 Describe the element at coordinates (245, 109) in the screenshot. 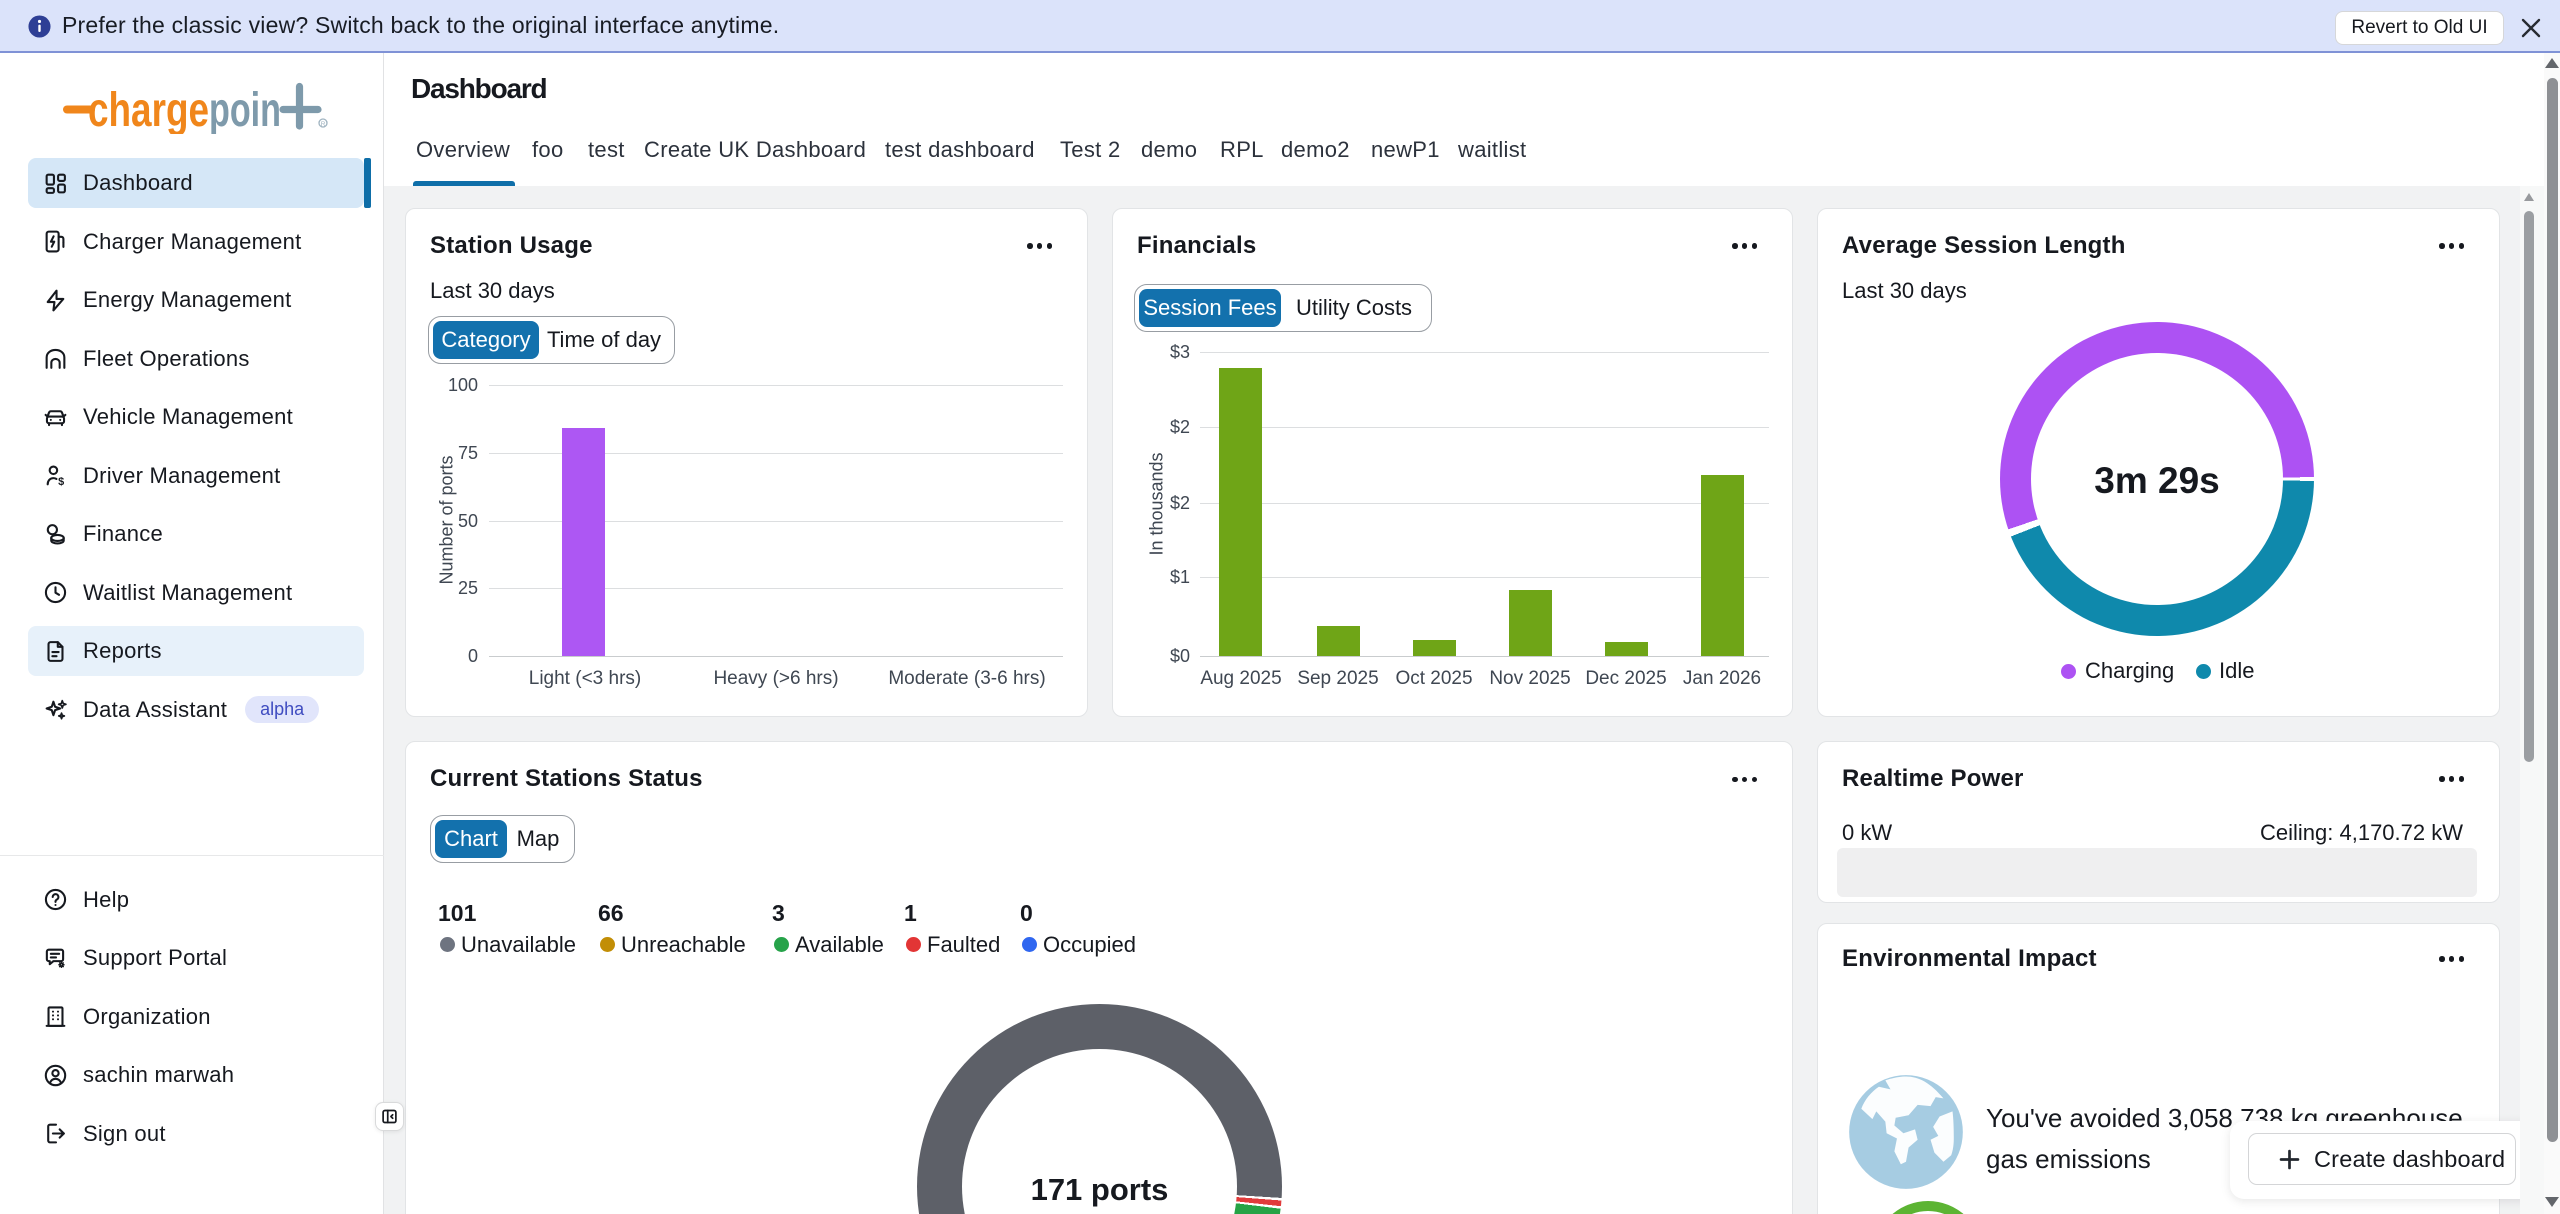

I see `svg-text: poin` at that location.